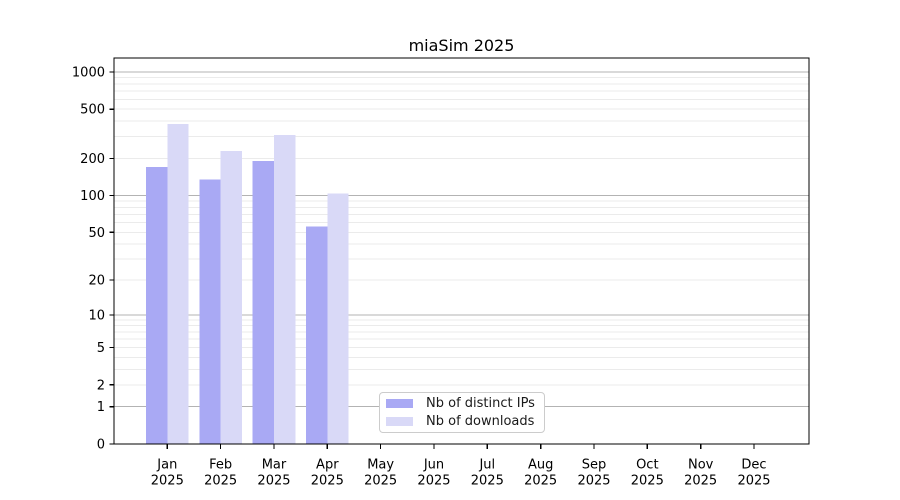 The height and width of the screenshot is (500, 900). Describe the element at coordinates (647, 465) in the screenshot. I see `x-tick-label-month: Oct` at that location.